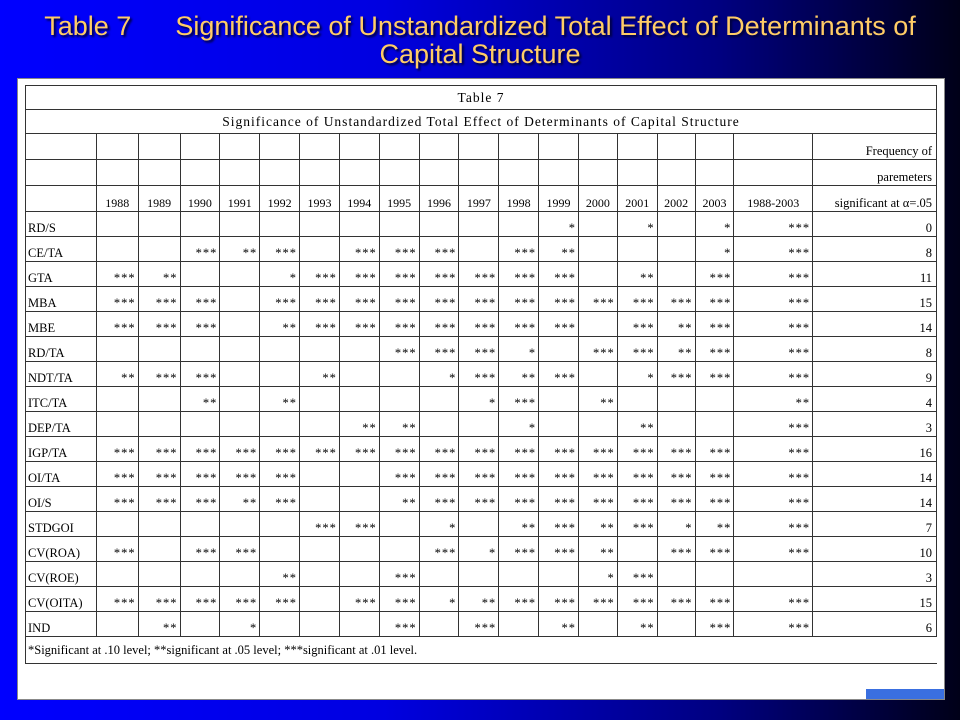 The width and height of the screenshot is (960, 720). Describe the element at coordinates (240, 198) in the screenshot. I see `year-header: 1991` at that location.